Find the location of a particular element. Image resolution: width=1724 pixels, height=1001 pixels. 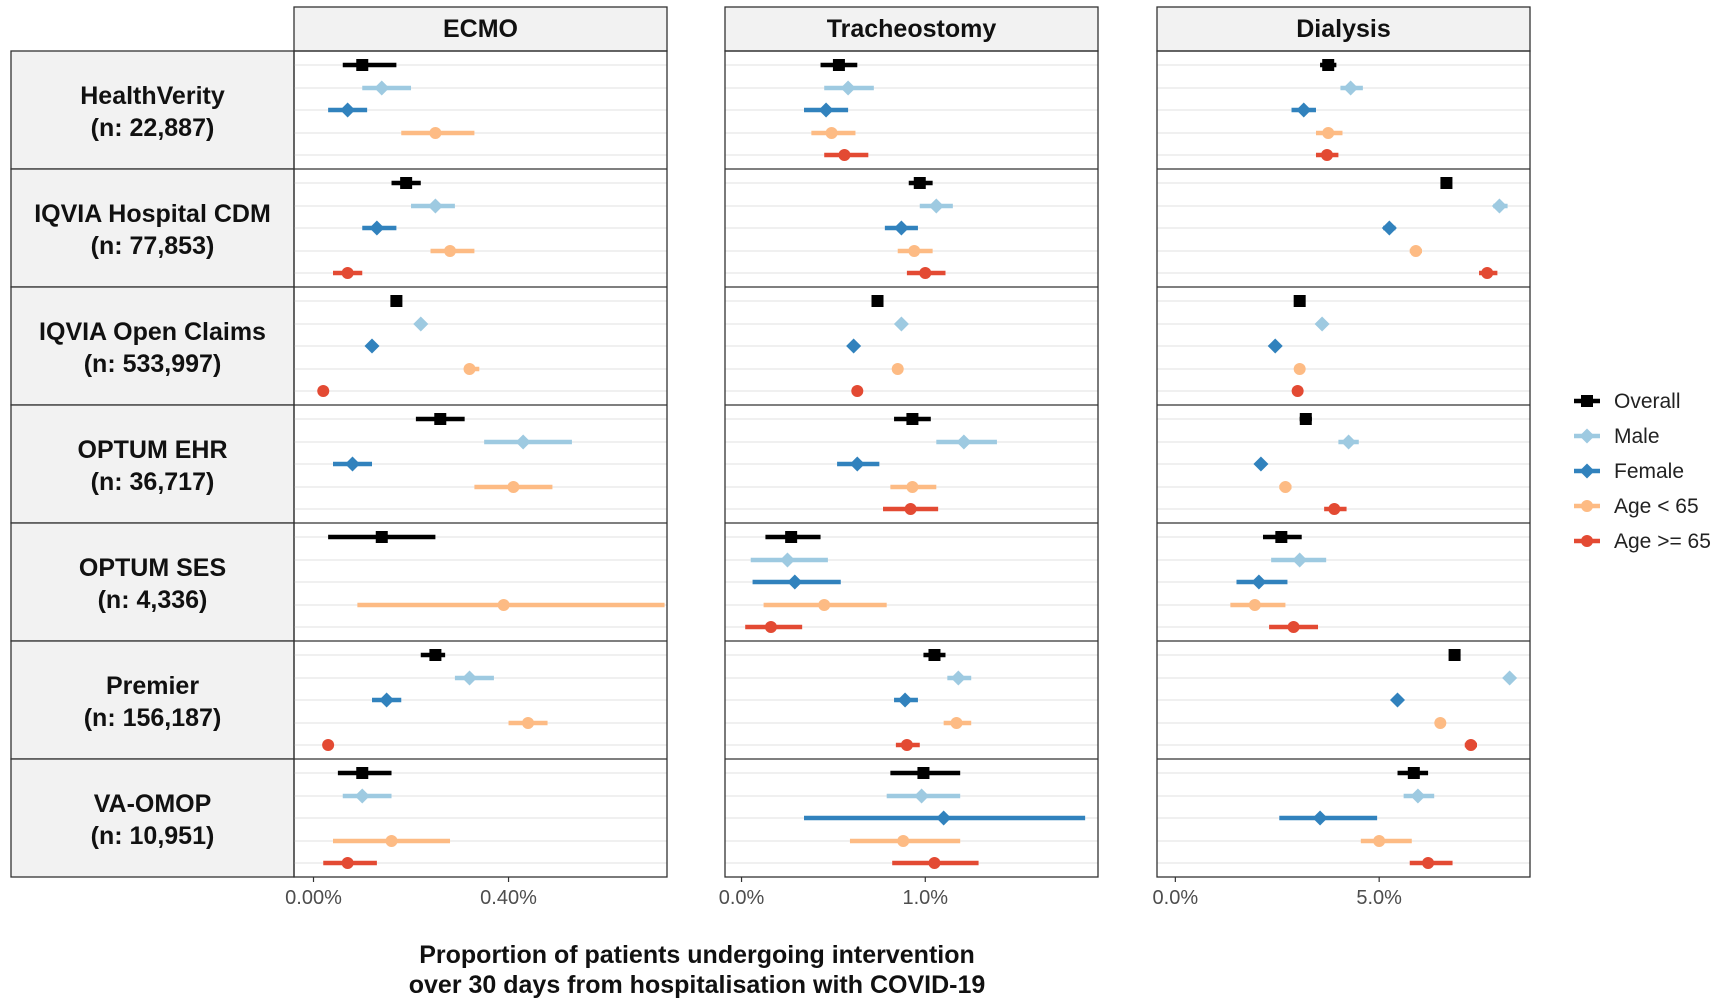

database-n: (n: 533,997) is located at coordinates (153, 364).